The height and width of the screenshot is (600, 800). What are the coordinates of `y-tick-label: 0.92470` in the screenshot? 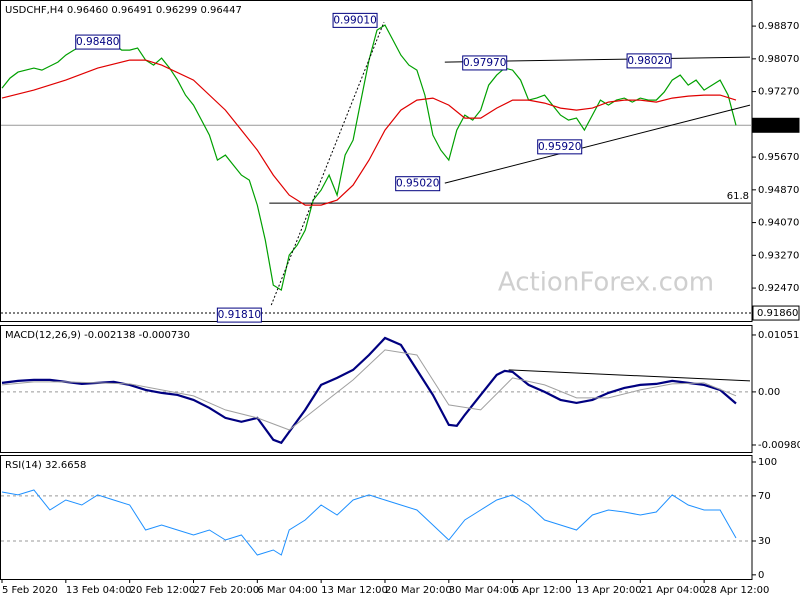 It's located at (778, 288).